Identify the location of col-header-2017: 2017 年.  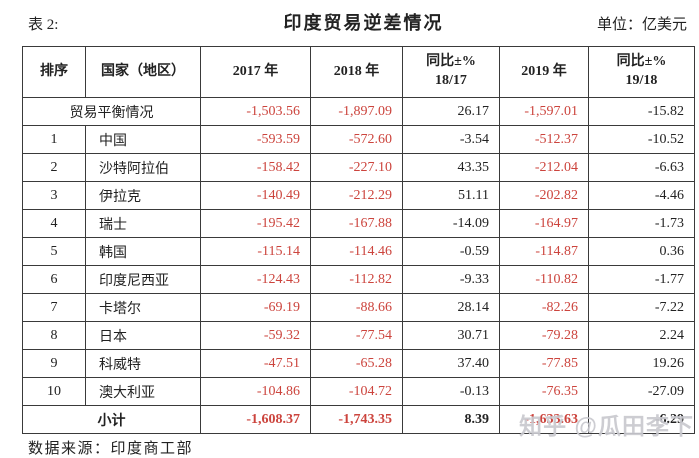
(255, 72).